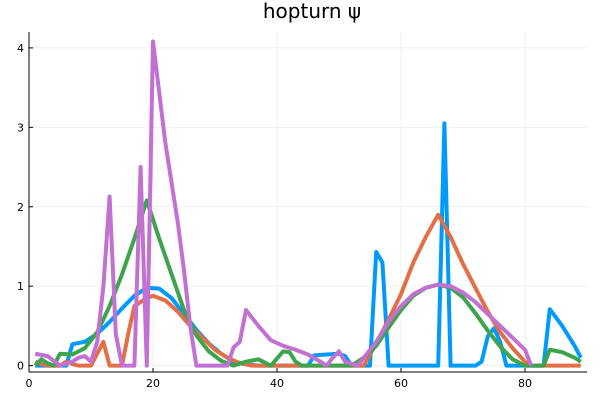  What do you see at coordinates (20, 286) in the screenshot?
I see `y-tick-label-1: 1` at bounding box center [20, 286].